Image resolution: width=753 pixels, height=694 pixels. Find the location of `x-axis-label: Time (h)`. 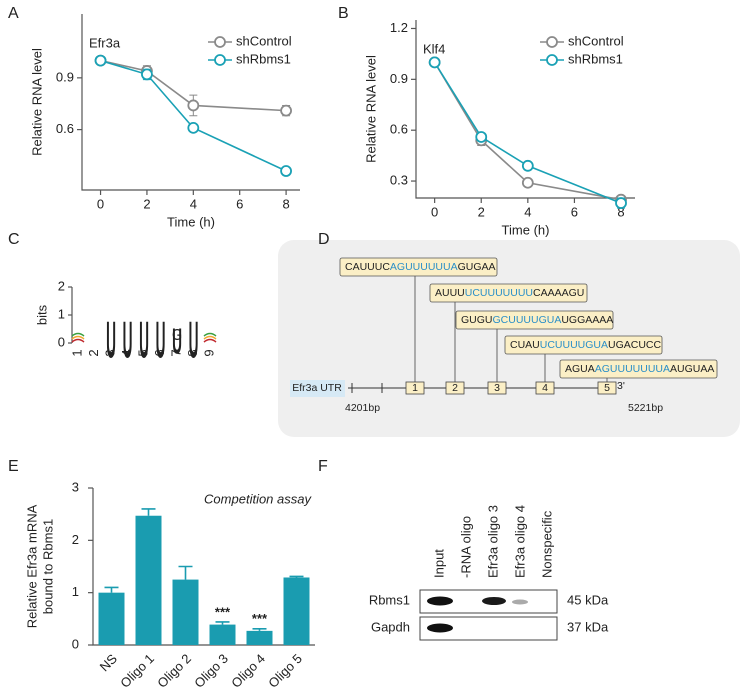

x-axis-label: Time (h) is located at coordinates (191, 221).